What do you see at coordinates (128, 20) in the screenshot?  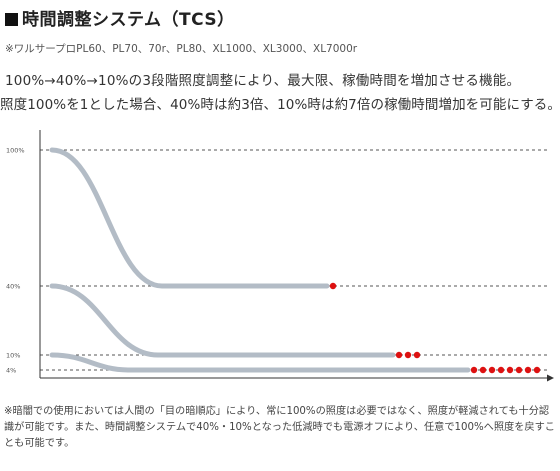 I see `title-text: 時間調整システム（TCS）` at bounding box center [128, 20].